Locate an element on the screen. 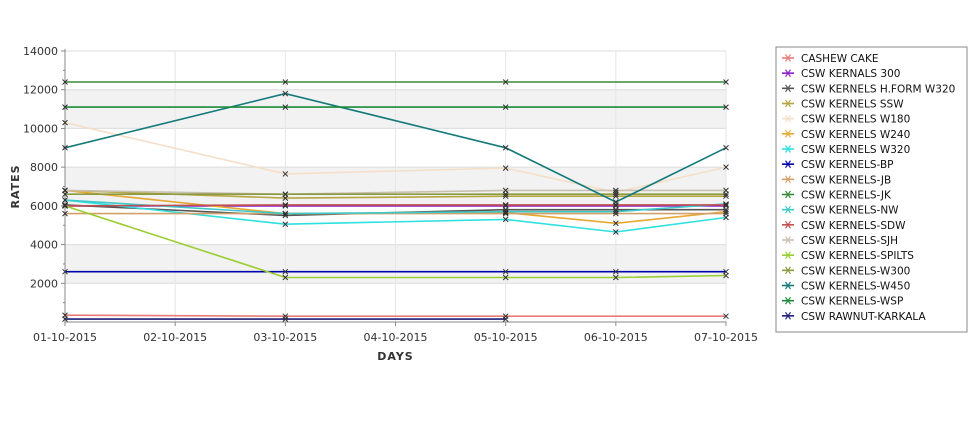 The image size is (975, 429). legend-item: CSW KERNELS-SDW is located at coordinates (844, 226).